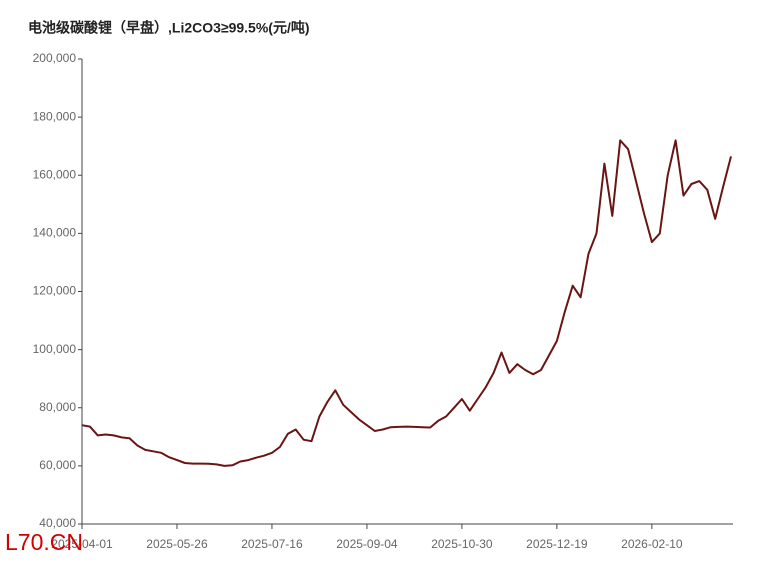 The width and height of the screenshot is (779, 563). Describe the element at coordinates (177, 544) in the screenshot. I see `x-tick-label: 2025-05-26` at that location.